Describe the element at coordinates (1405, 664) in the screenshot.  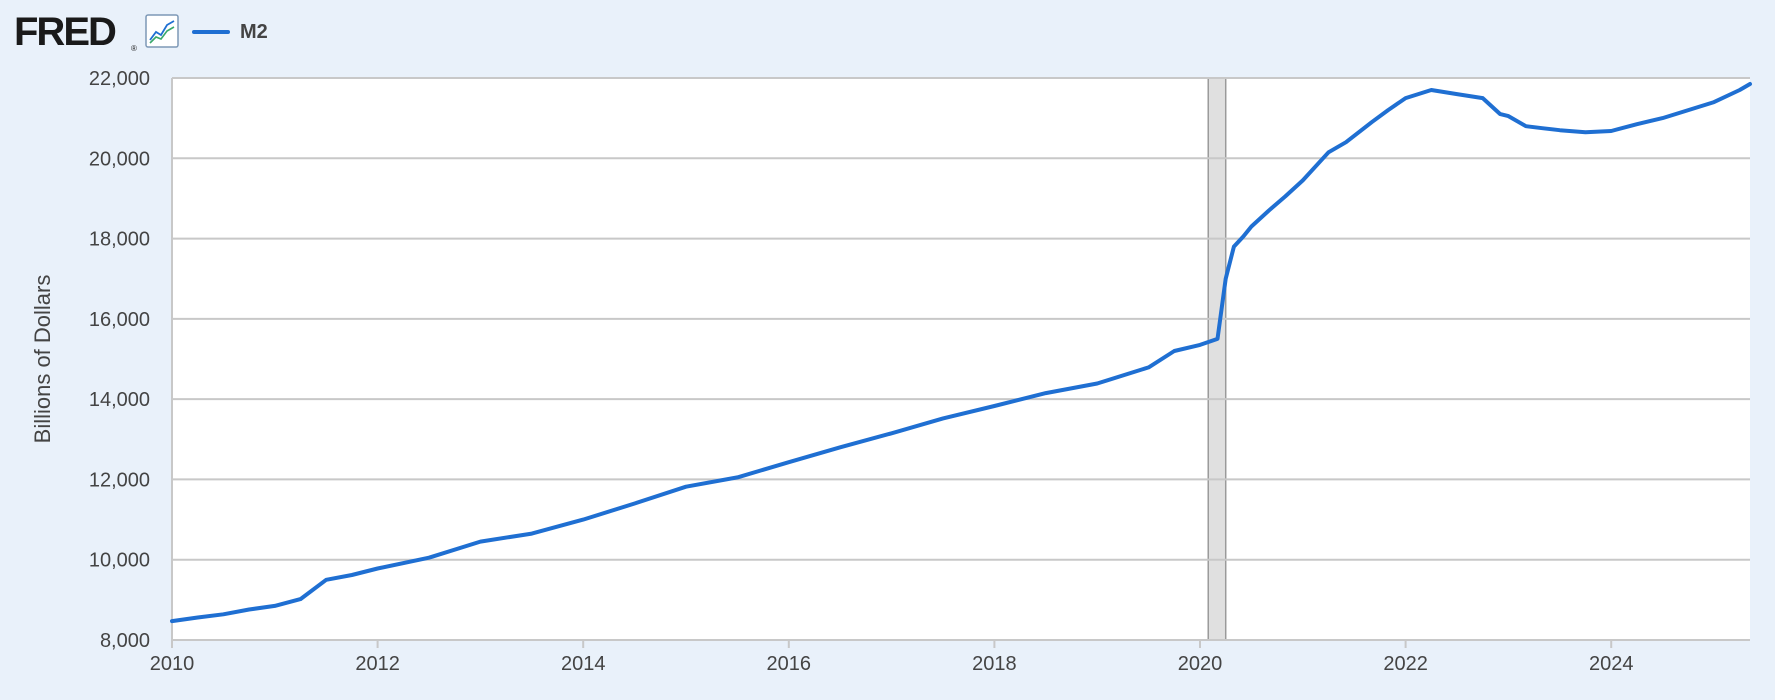
I see `x-tick-label: 2022` at that location.